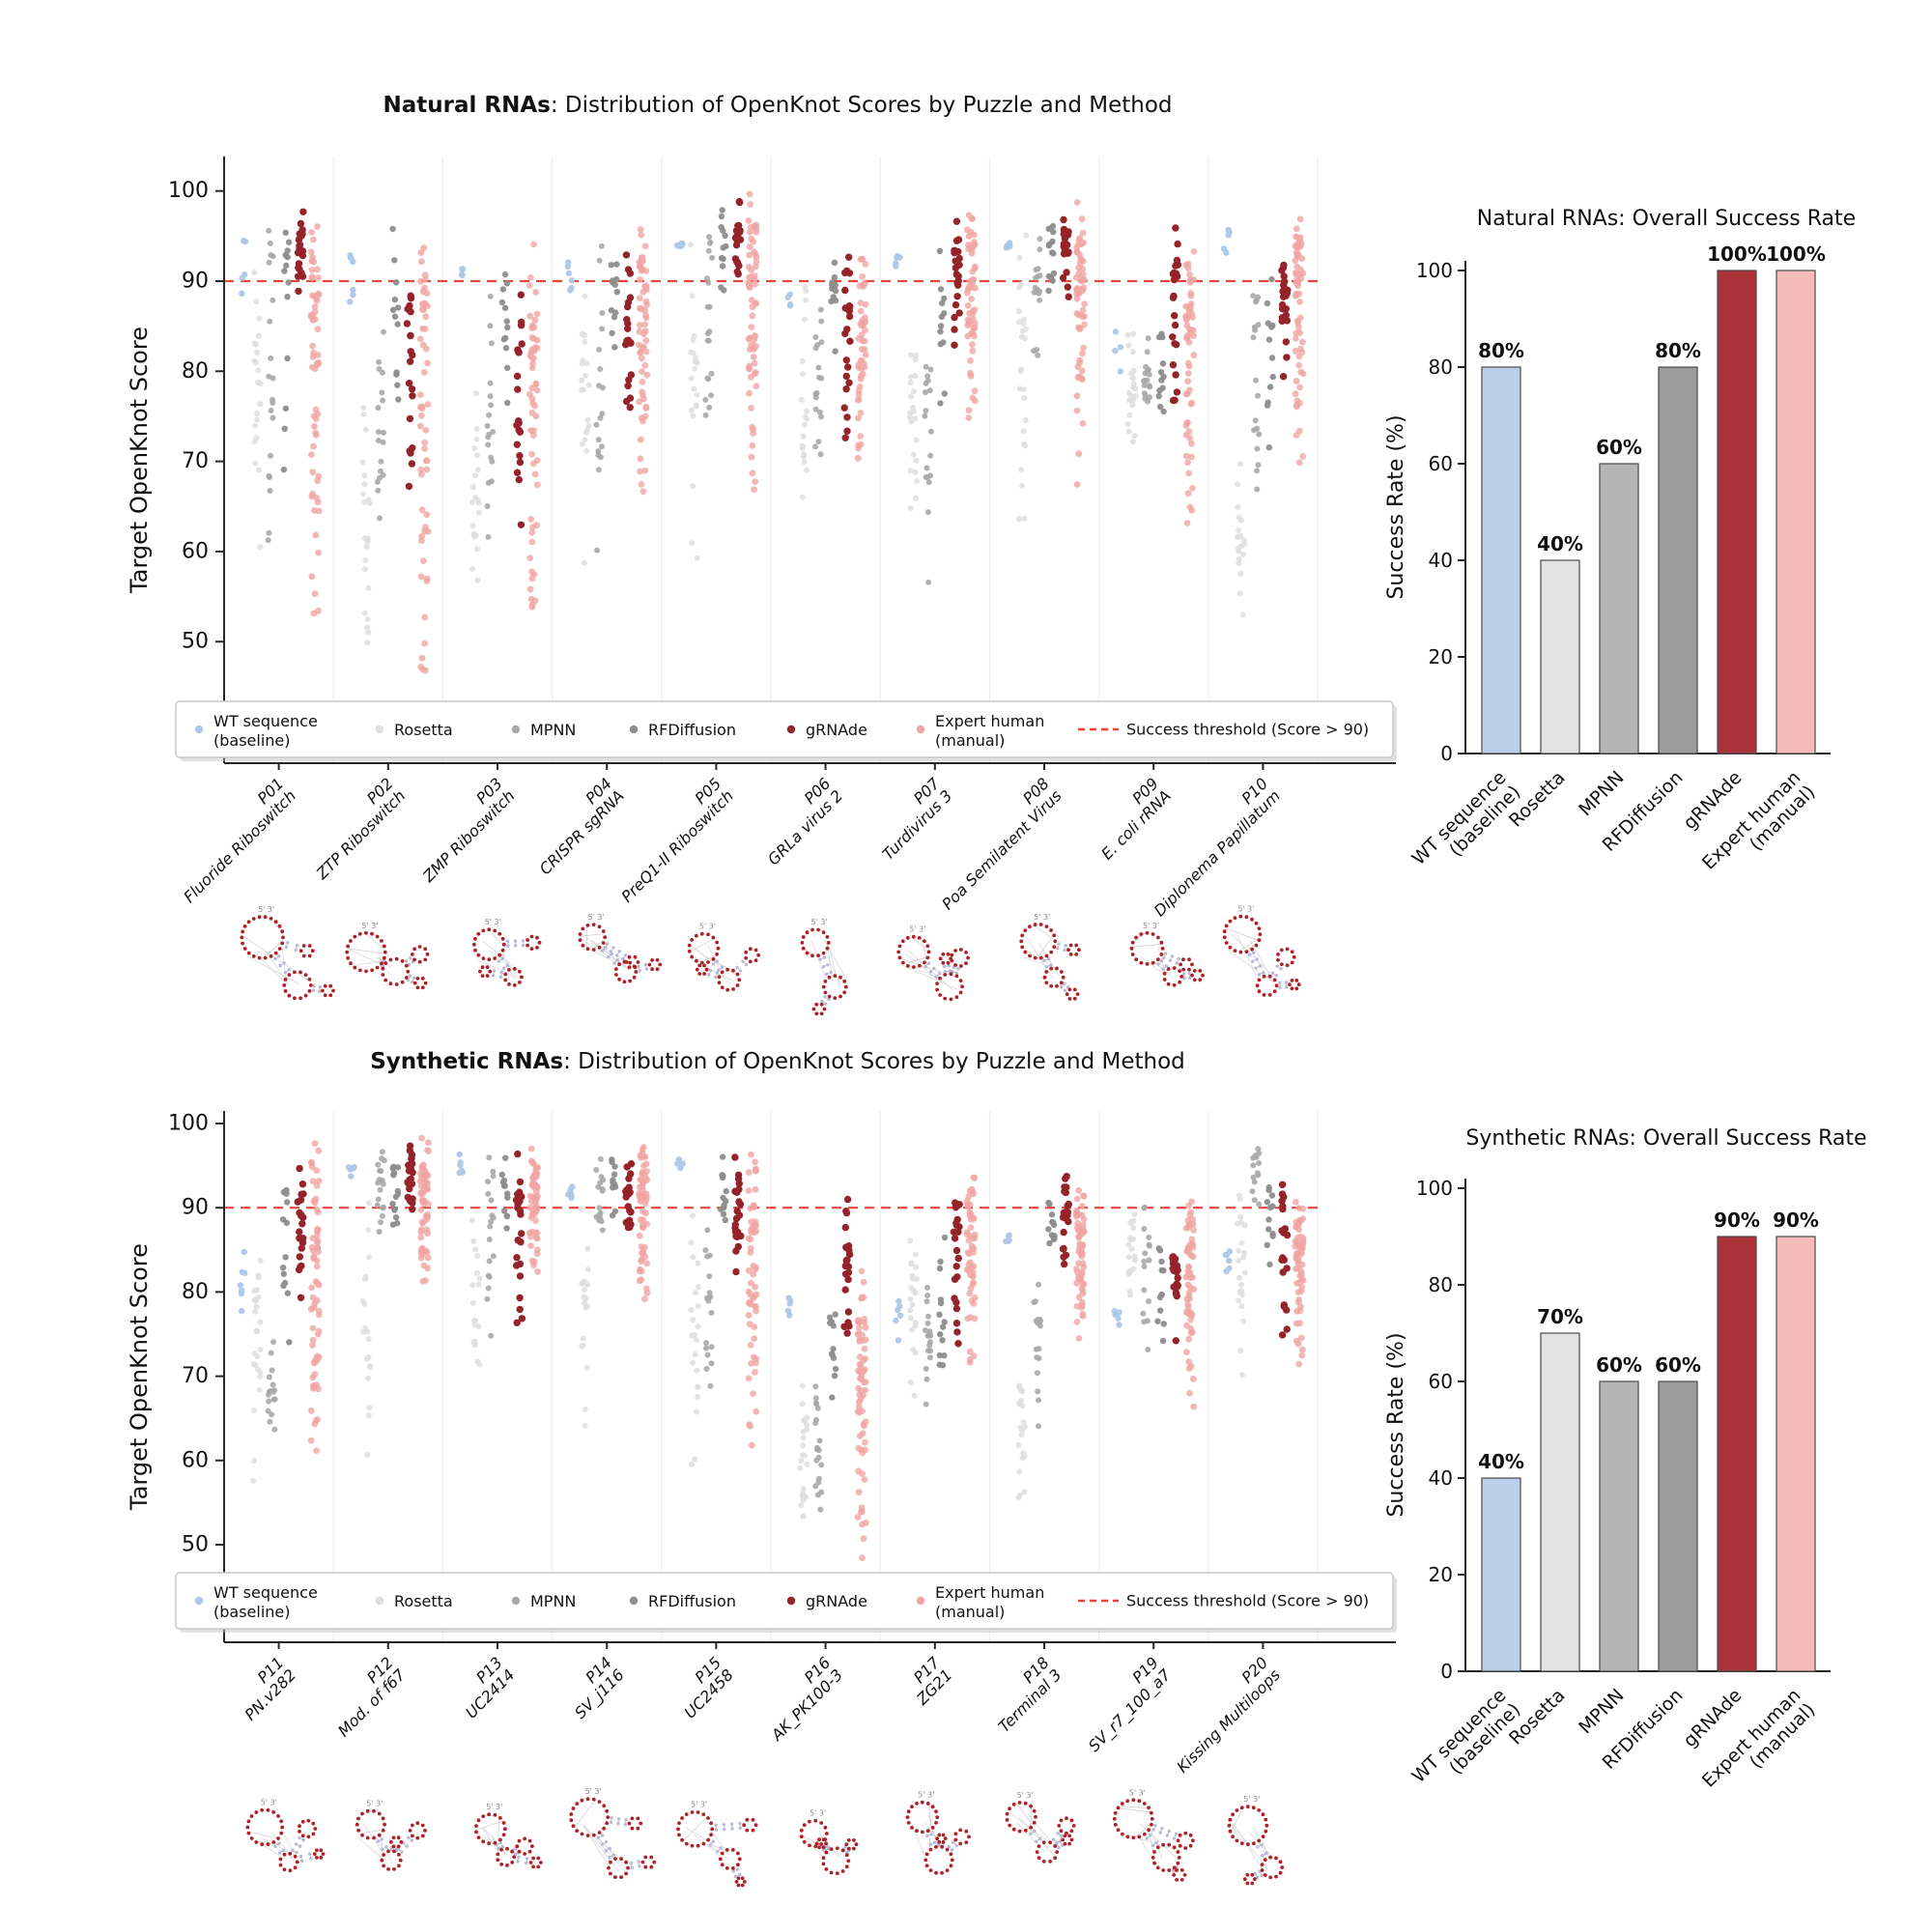 The image size is (1932, 1906). I want to click on x-tick-label-P19: P19SV_r7_100_a7, so click(1124, 1704).